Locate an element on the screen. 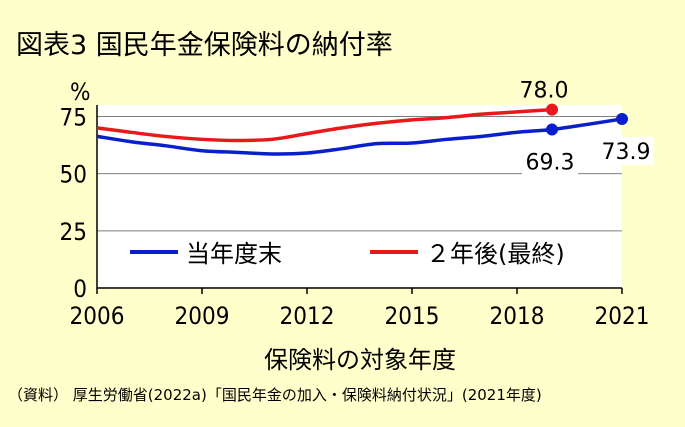  data-label-bg-73.9 is located at coordinates (626, 150).